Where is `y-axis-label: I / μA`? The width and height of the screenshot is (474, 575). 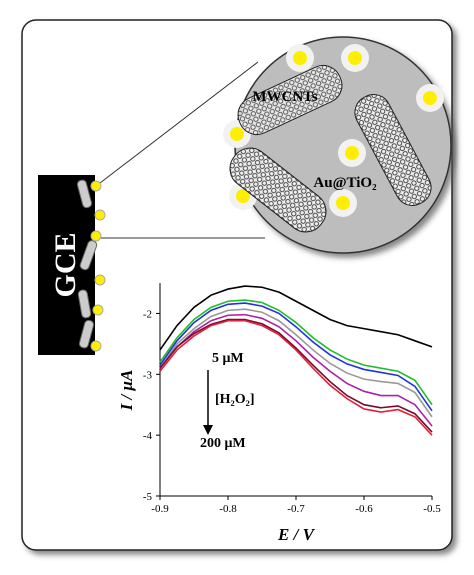
y-axis-label: I / μA is located at coordinates (126, 391).